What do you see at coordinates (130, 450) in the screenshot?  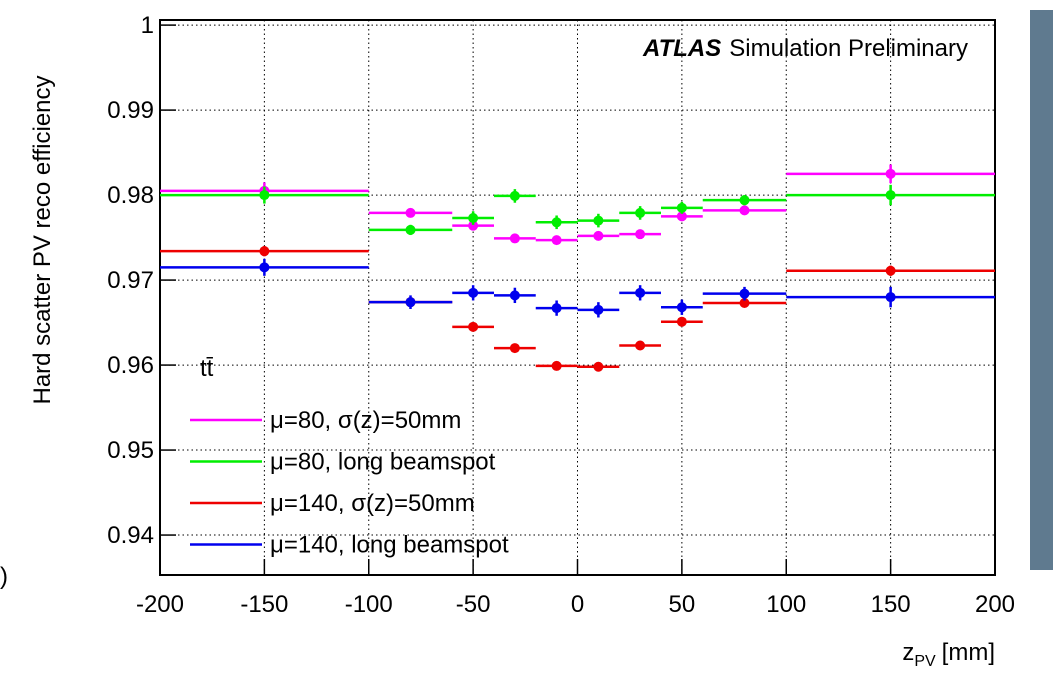 I see `y-tick-label: 0.95` at bounding box center [130, 450].